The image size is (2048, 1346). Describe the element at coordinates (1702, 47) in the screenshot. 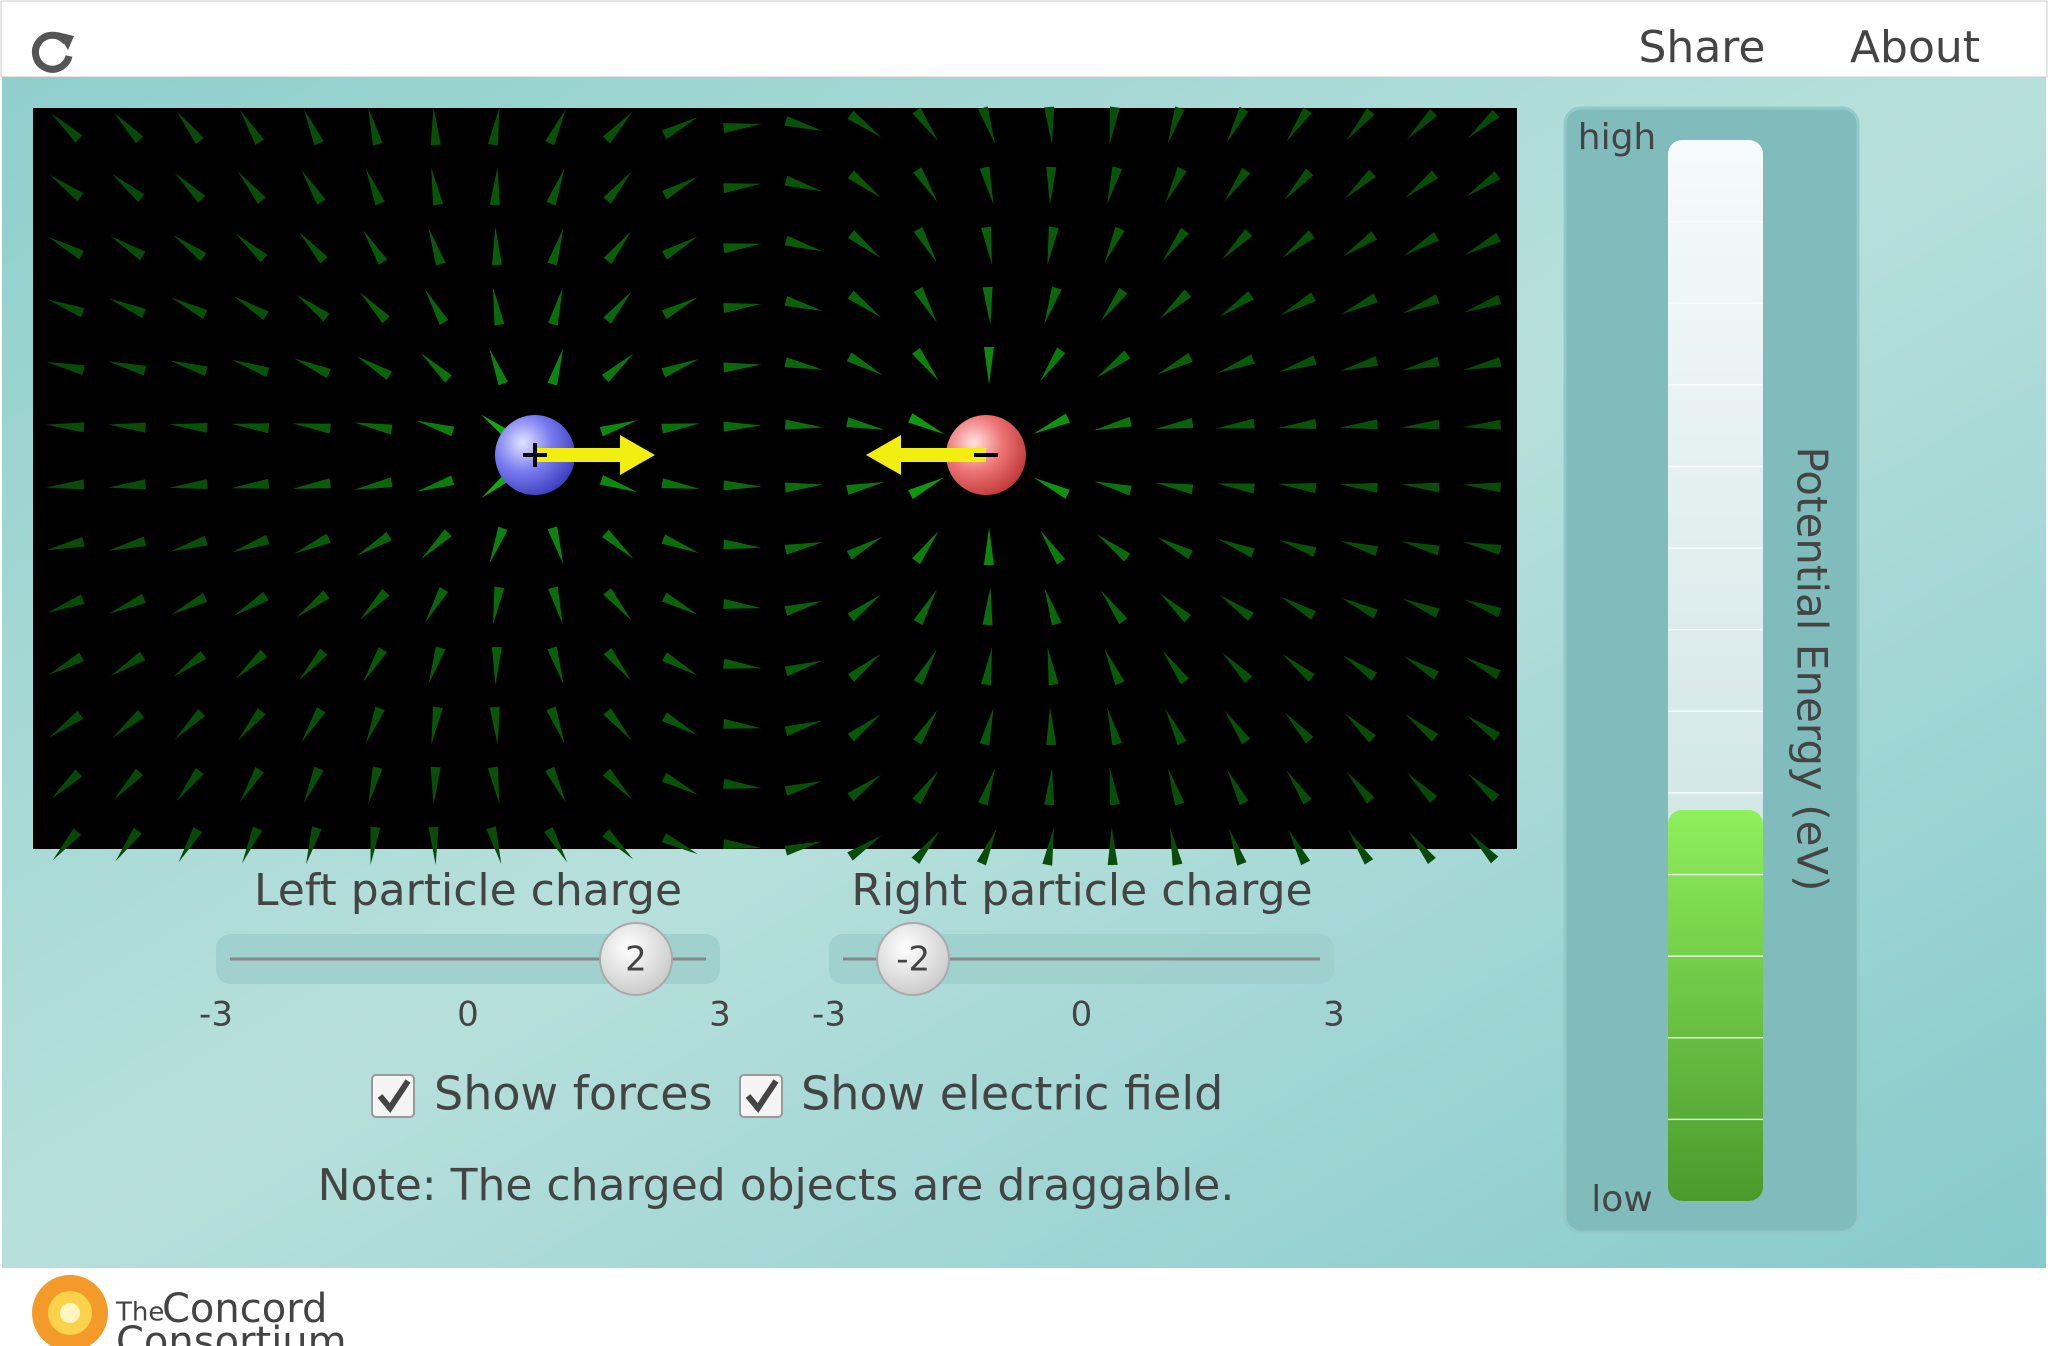

I see `share-link: Share` at that location.